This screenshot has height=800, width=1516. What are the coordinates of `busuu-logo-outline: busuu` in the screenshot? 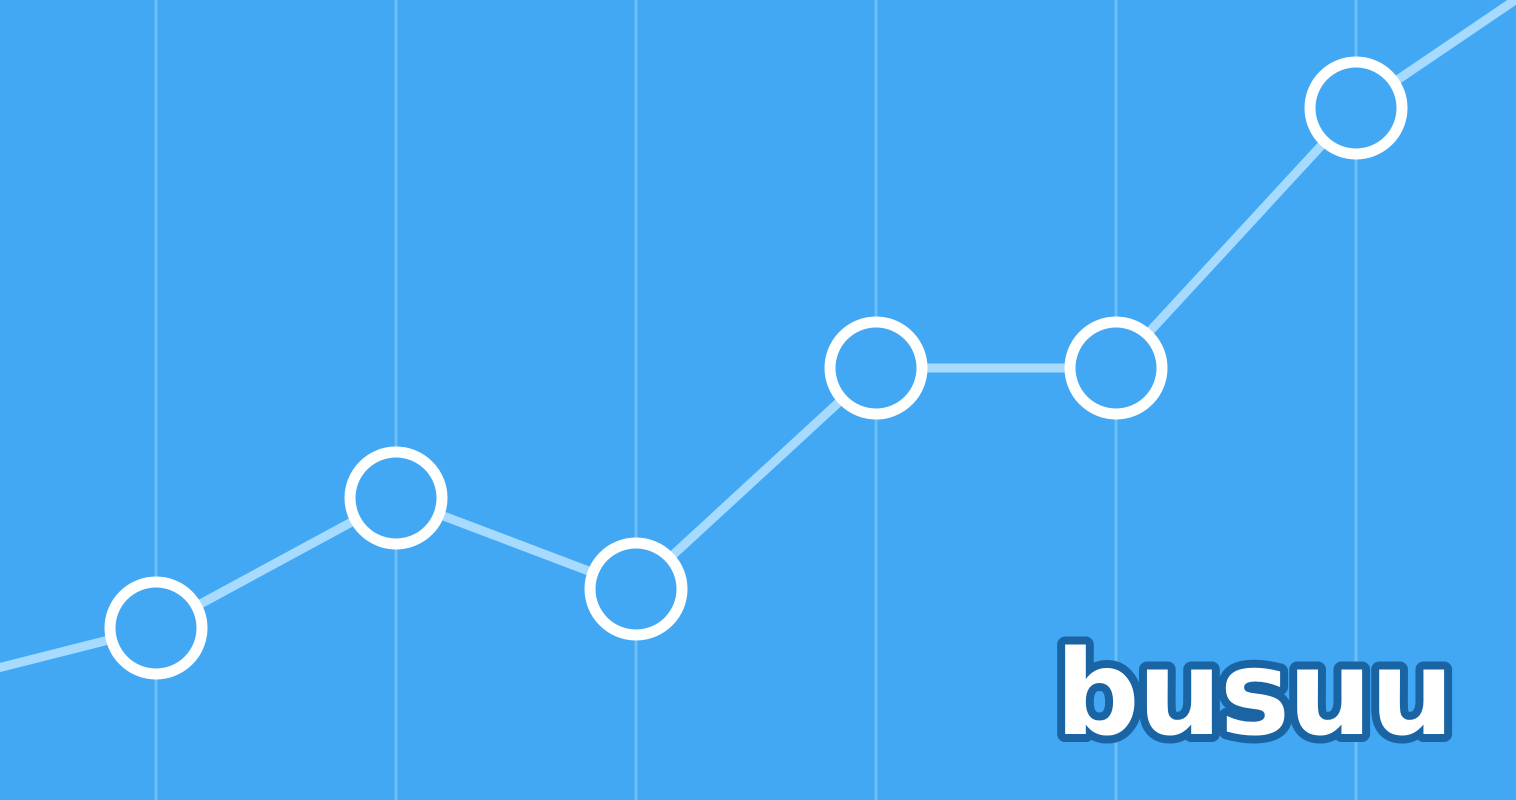 It's located at (1253, 693).